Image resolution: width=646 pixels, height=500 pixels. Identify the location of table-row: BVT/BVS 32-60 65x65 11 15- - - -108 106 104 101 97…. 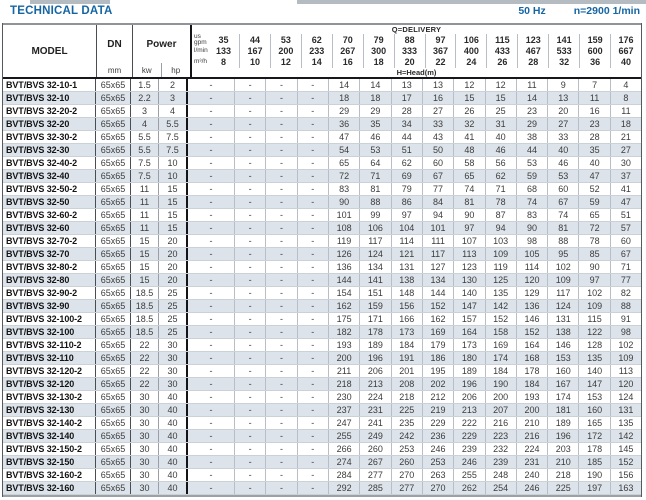
(322, 228).